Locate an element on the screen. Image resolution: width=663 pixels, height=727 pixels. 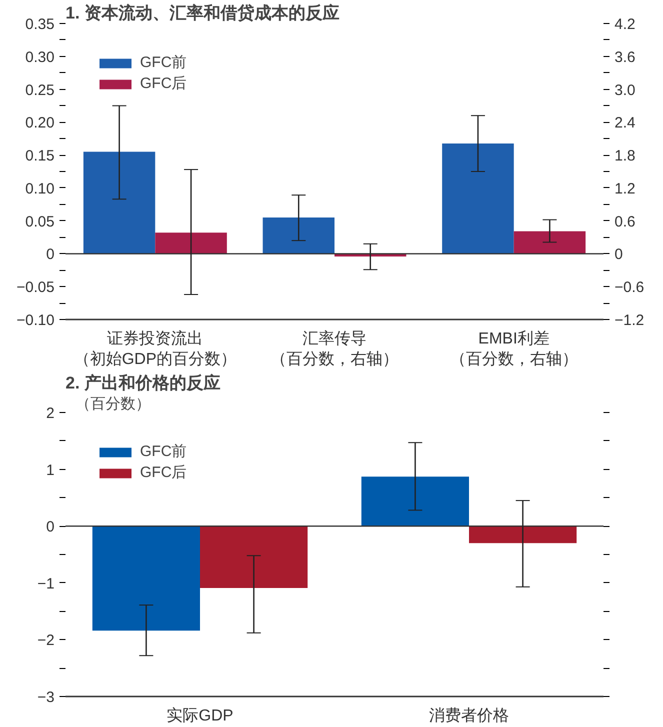
y2-tick-label: −0.6 is located at coordinates (629, 287).